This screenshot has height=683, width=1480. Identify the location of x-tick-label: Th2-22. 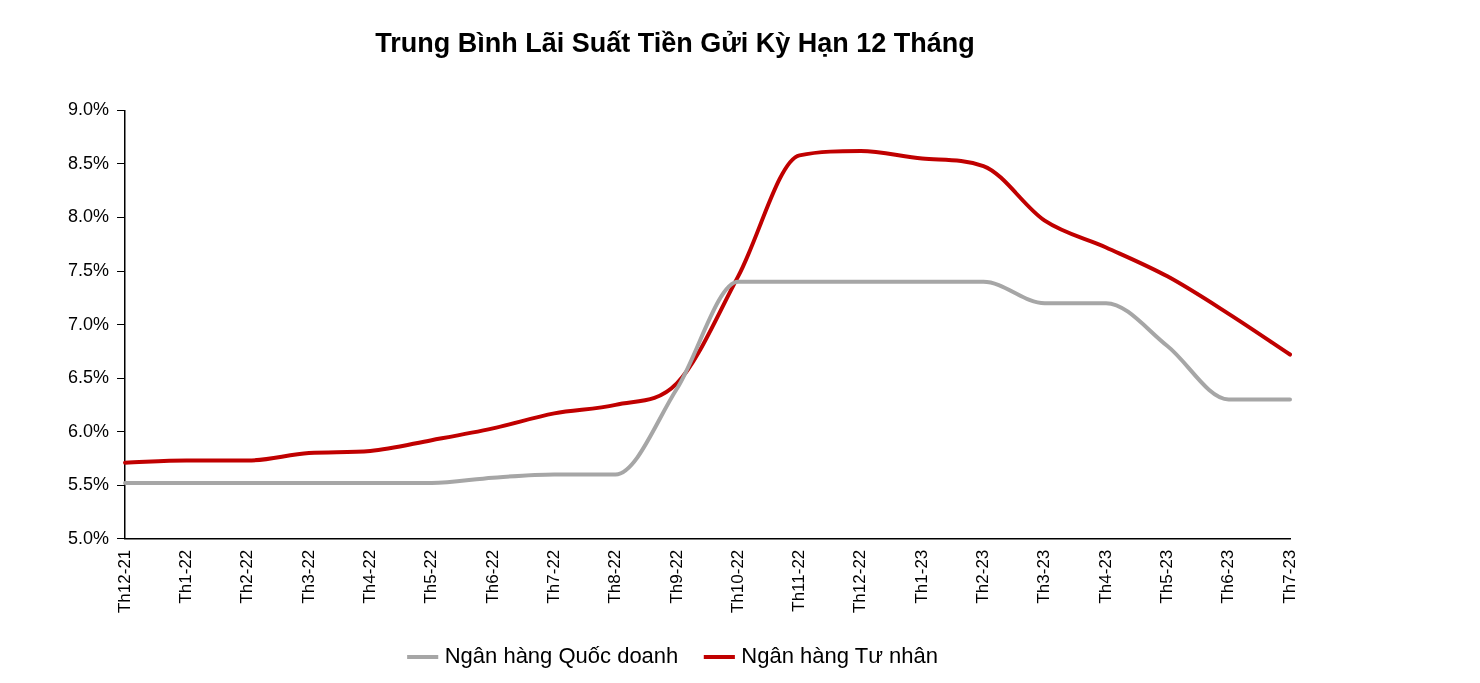
(247, 576).